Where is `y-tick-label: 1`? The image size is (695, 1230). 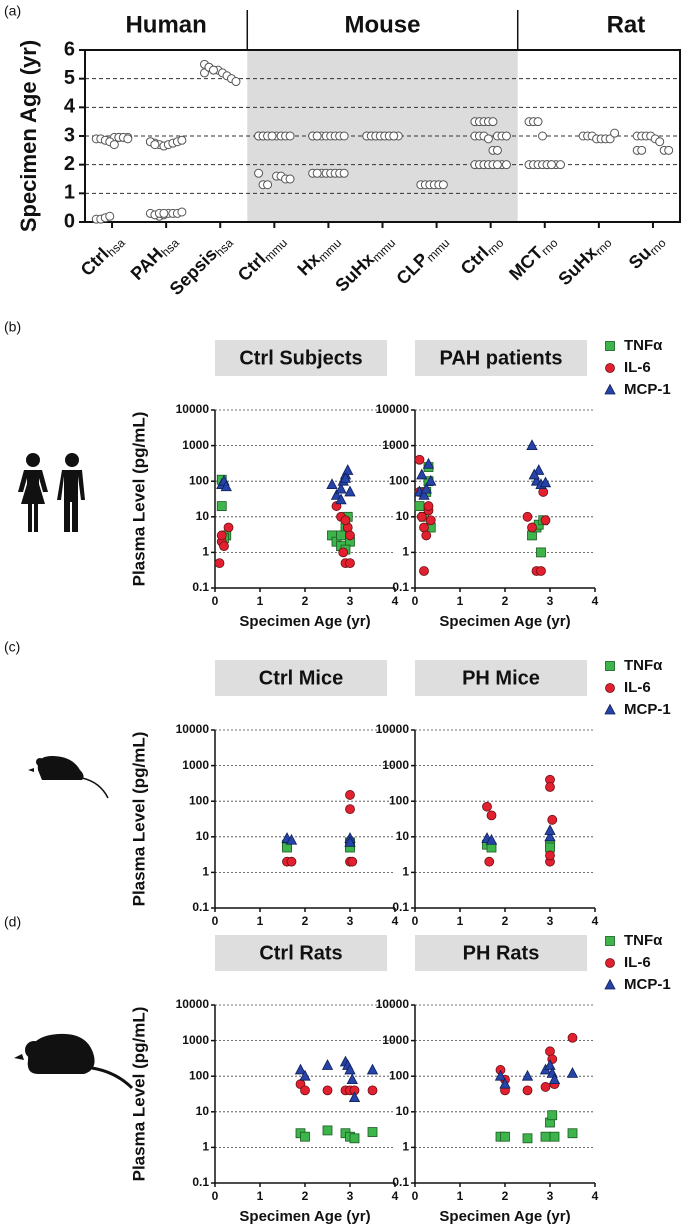 y-tick-label: 1 is located at coordinates (405, 552).